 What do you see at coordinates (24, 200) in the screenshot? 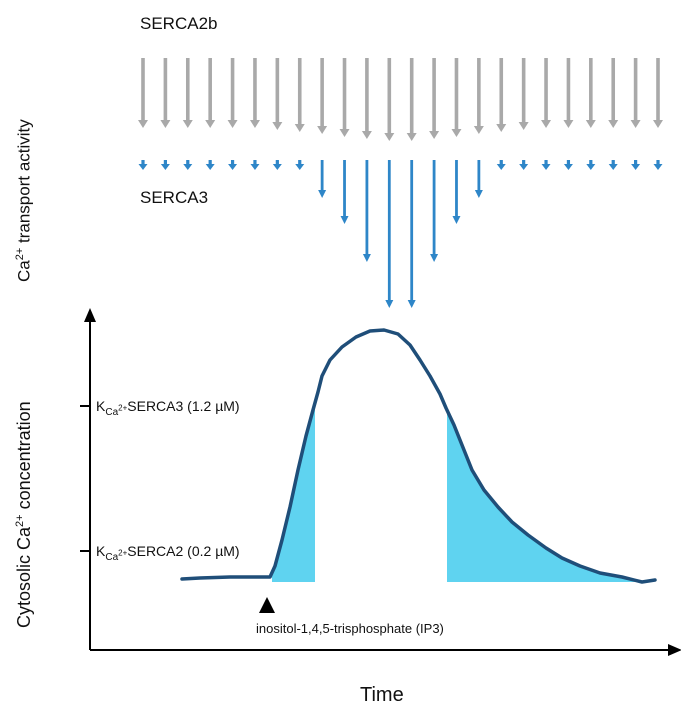
I see `transport-axis-label: Ca2+ transport activity` at bounding box center [24, 200].